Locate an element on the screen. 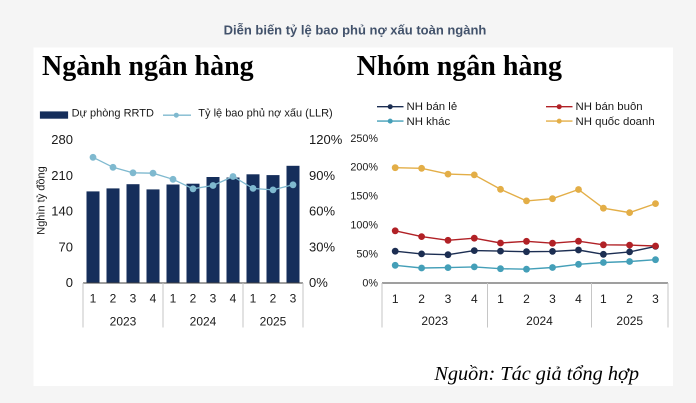 The height and width of the screenshot is (403, 696). svg-text: Nghìn tỷ đồng is located at coordinates (42, 200).